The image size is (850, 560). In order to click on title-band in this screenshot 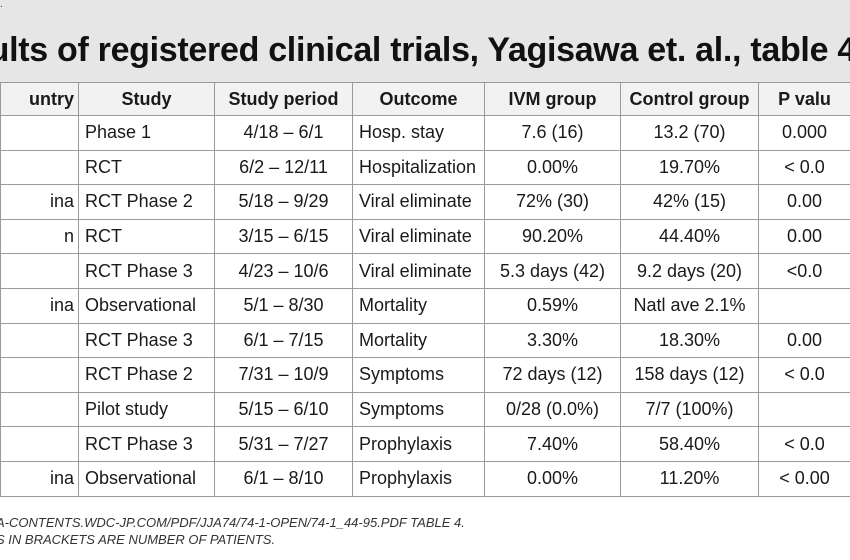, I will do `click(425, 41)`.